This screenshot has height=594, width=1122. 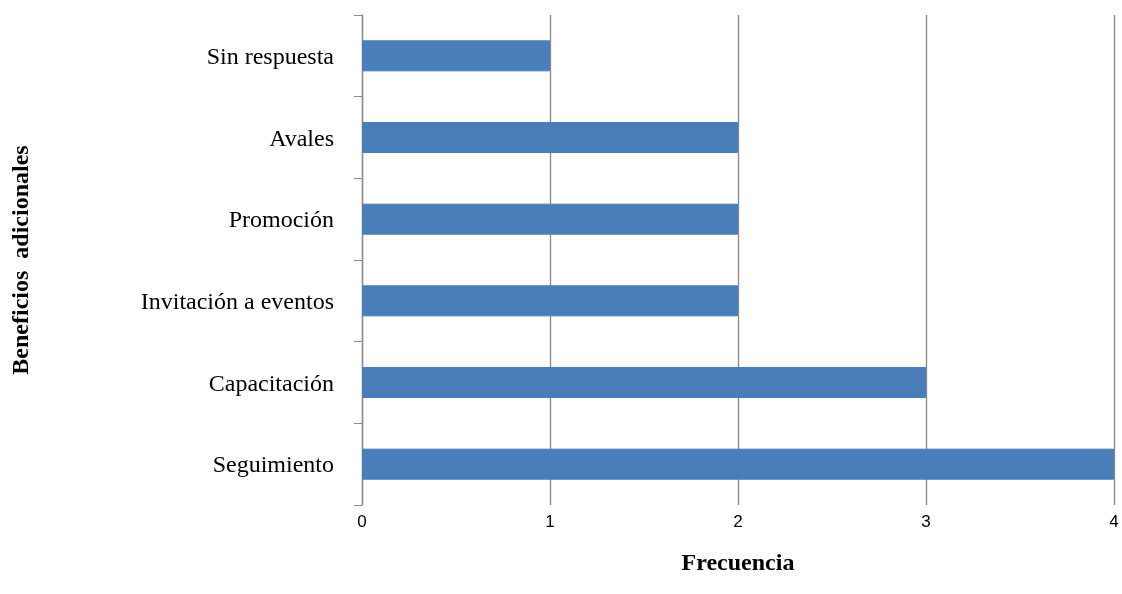 I want to click on y-tick-label: Promoción, so click(x=281, y=219).